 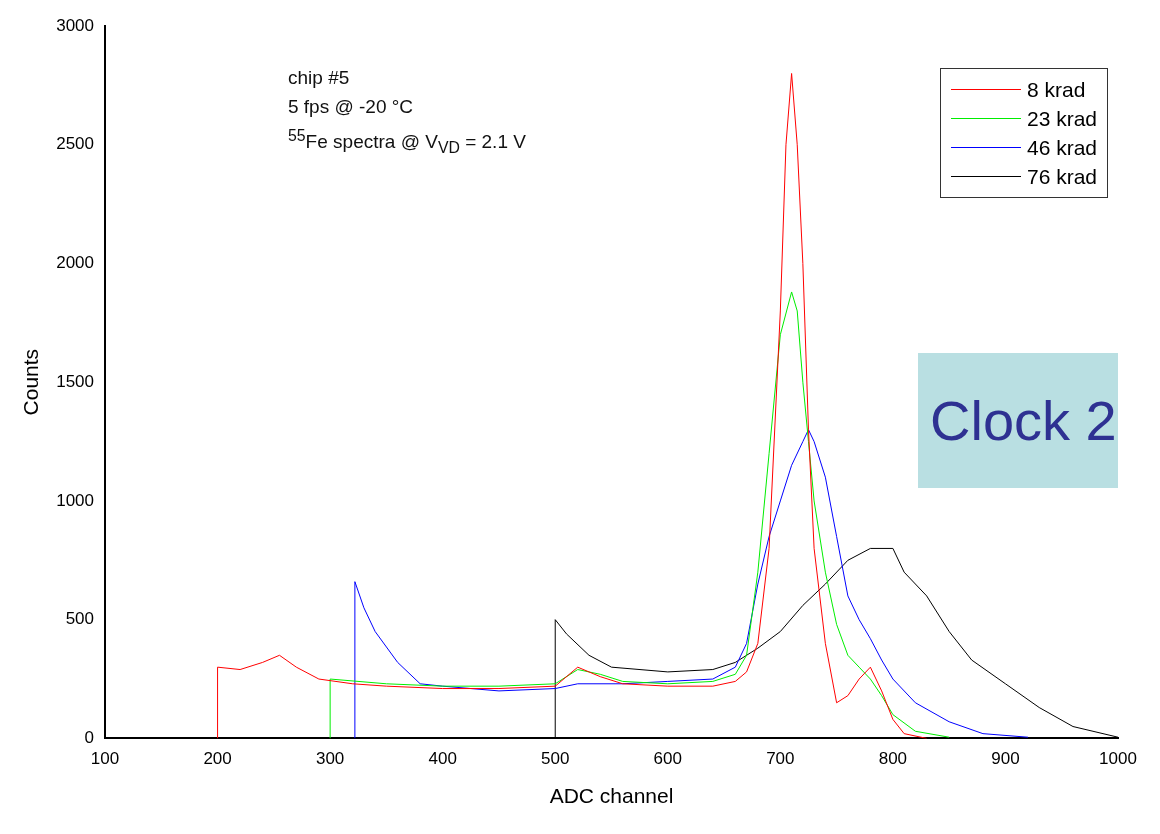 I want to click on annotation: Clock 2, so click(x=1018, y=420).